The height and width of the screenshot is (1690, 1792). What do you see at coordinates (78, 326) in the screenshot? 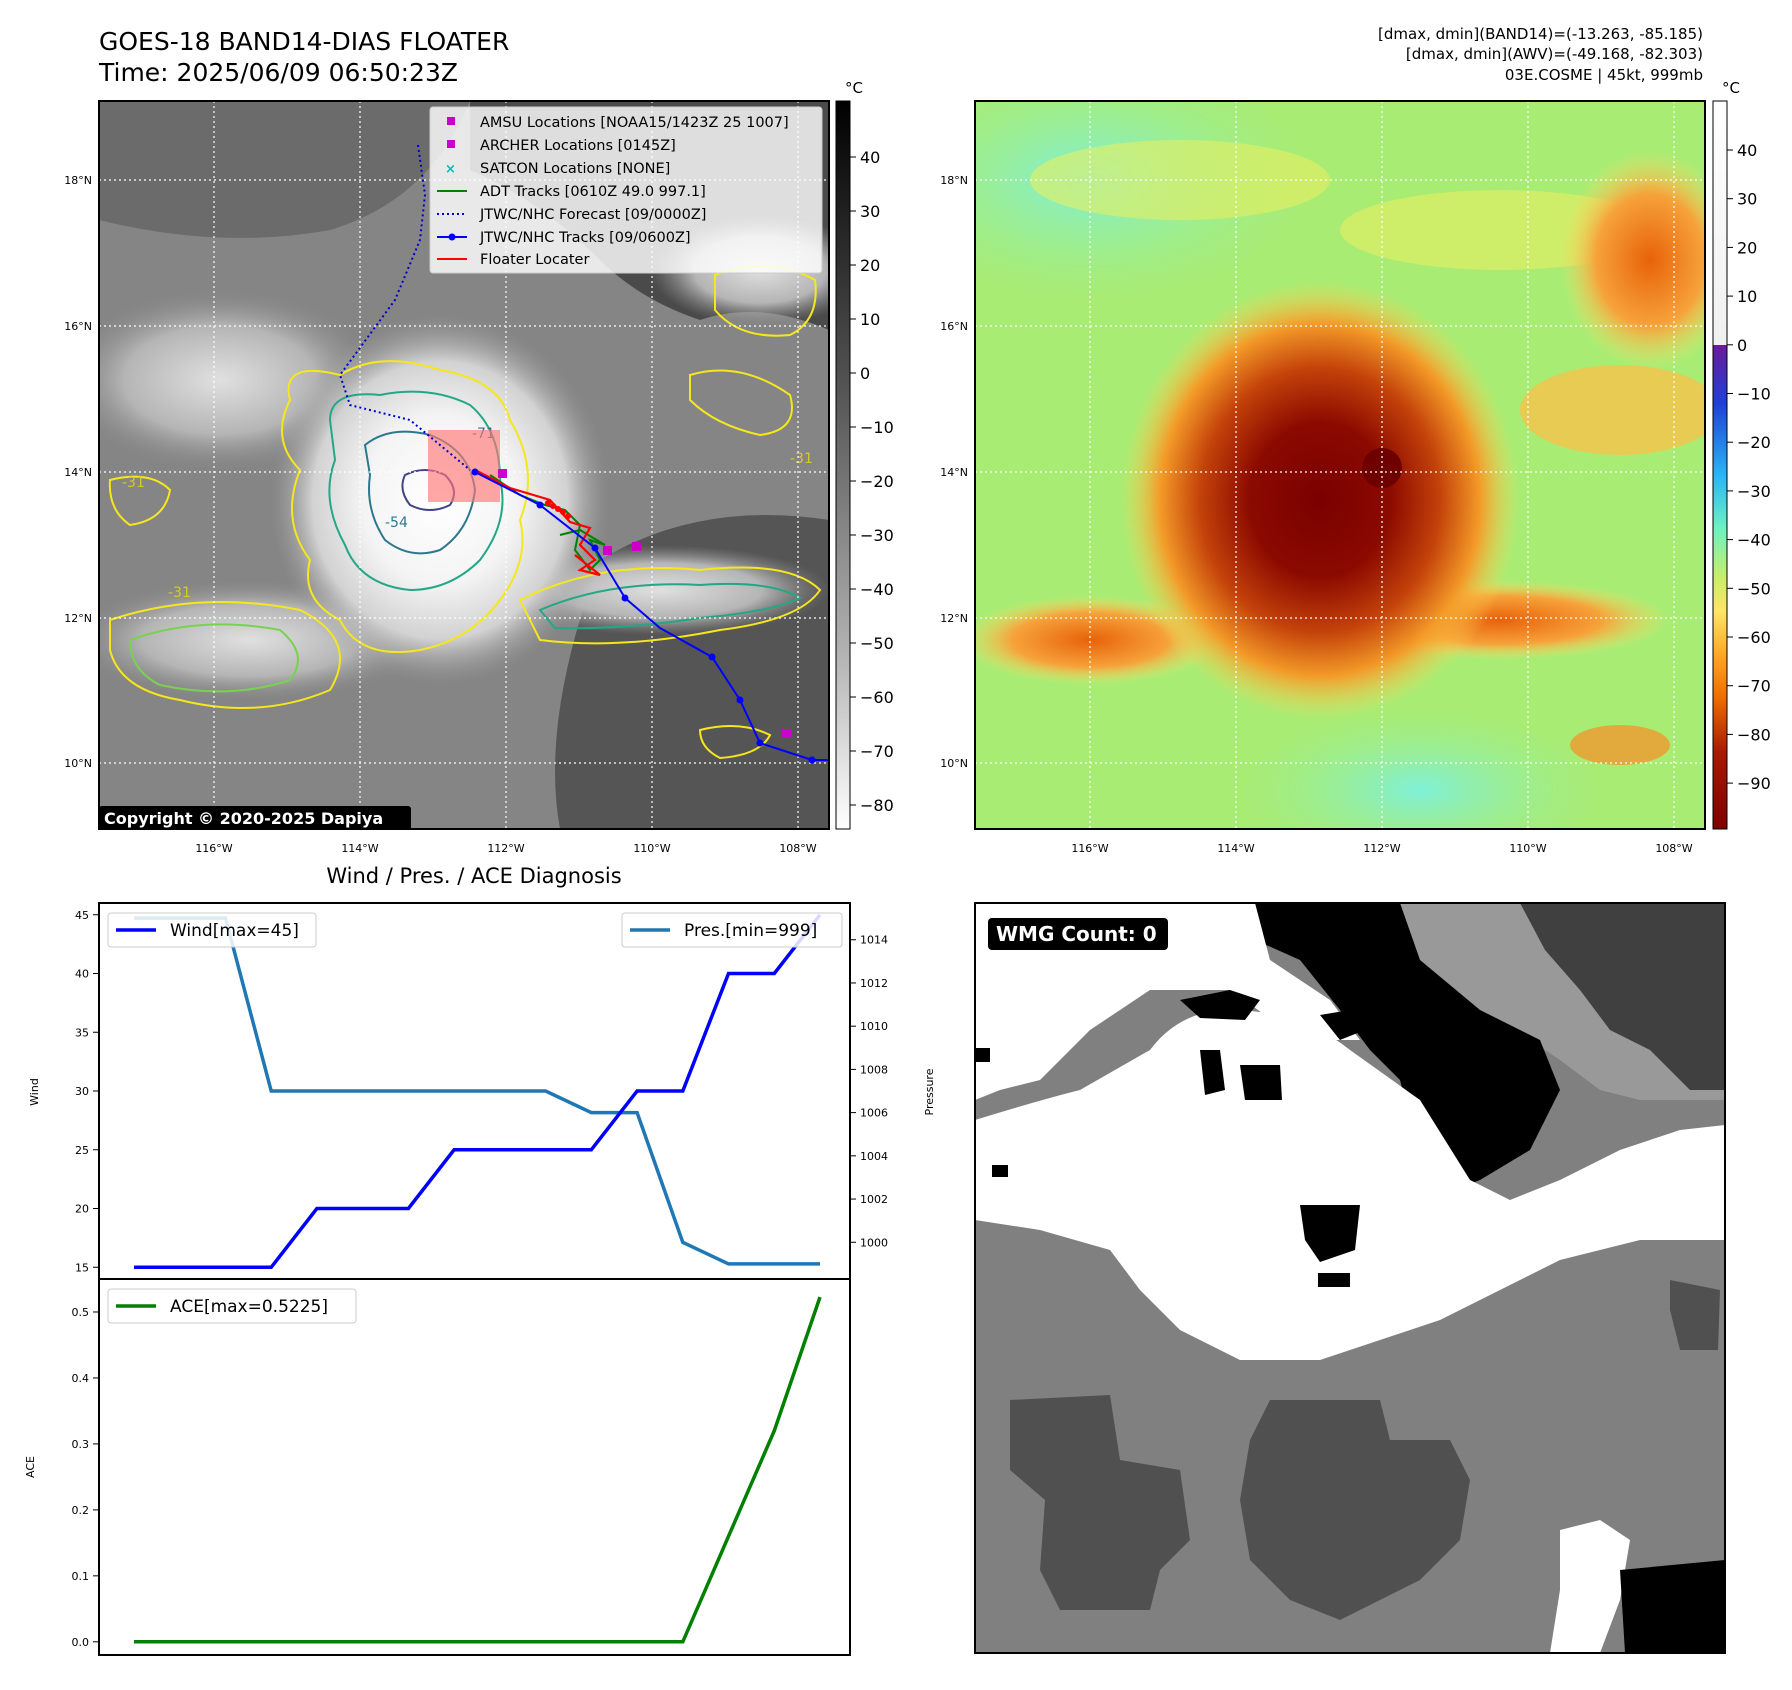
I see `ir-lat-tick-4: 16°N` at bounding box center [78, 326].